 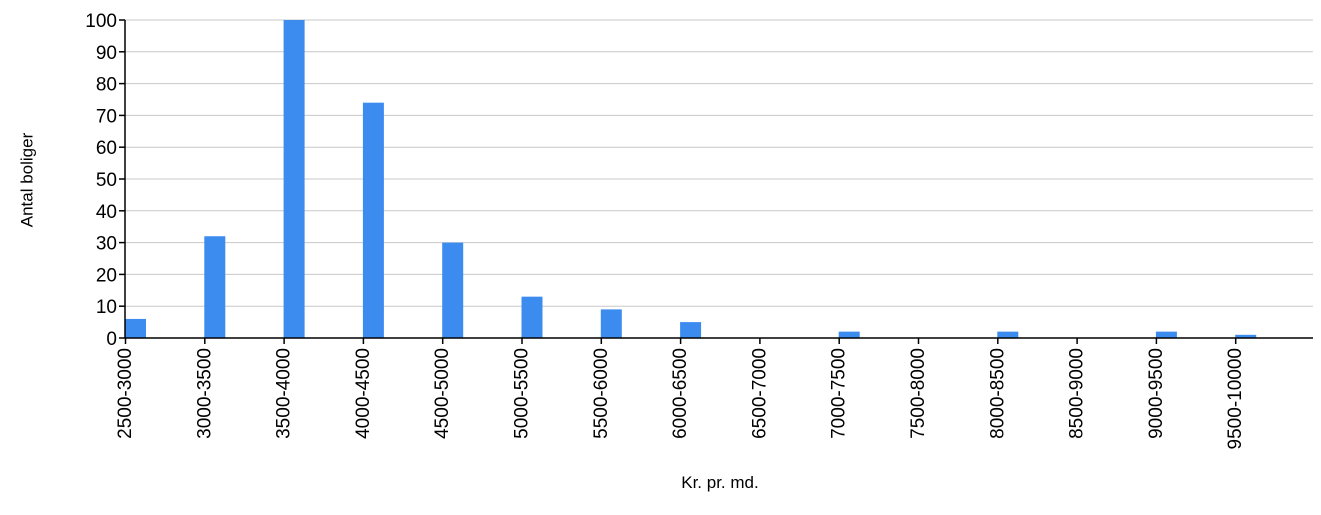 I want to click on x-tick-label: 2500-3000, so click(x=125, y=393).